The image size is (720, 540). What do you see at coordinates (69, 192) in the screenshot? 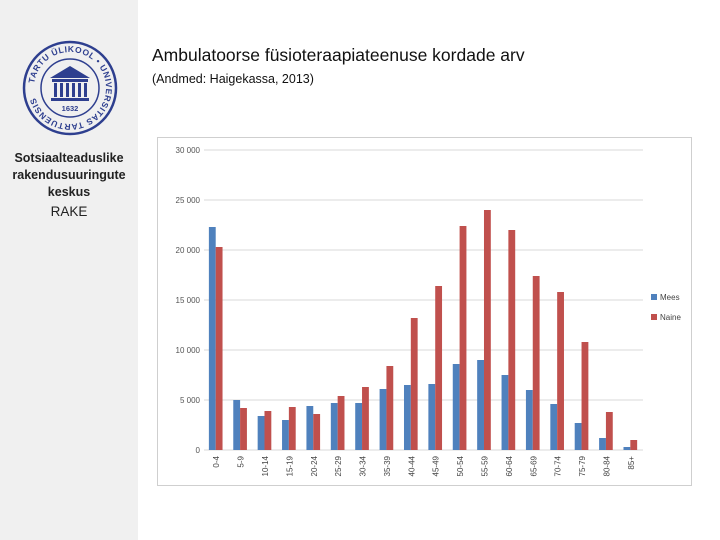
I see `org-line-3: keskus` at bounding box center [69, 192].